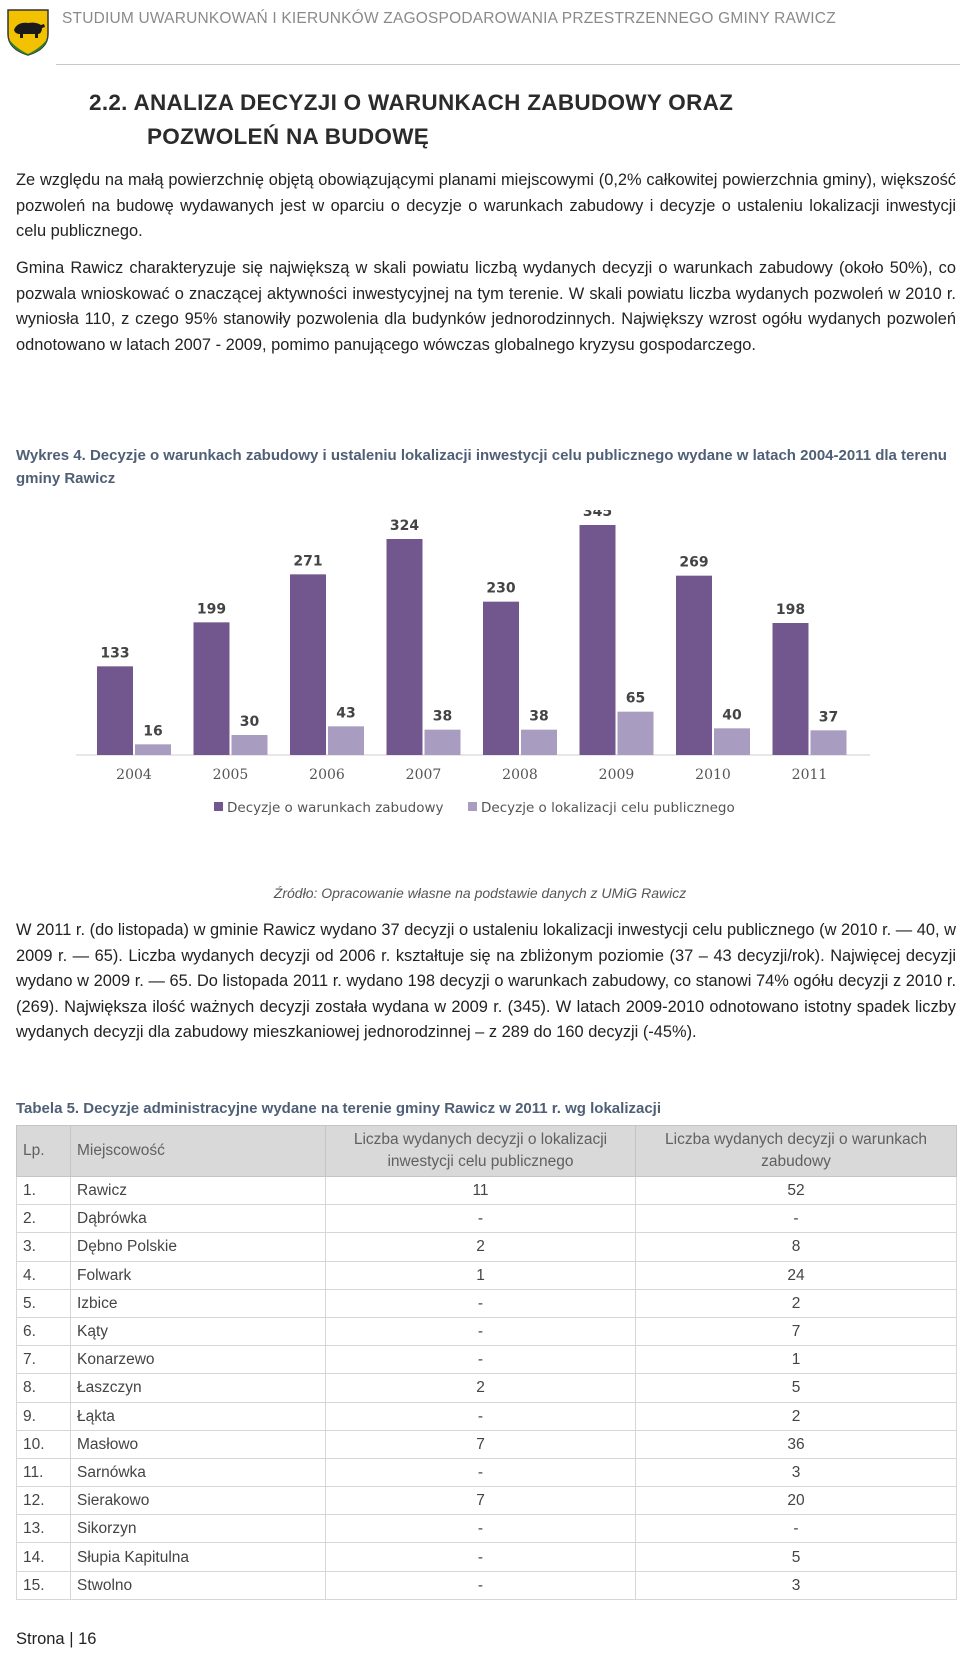  I want to click on legend-swatch, so click(218, 806).